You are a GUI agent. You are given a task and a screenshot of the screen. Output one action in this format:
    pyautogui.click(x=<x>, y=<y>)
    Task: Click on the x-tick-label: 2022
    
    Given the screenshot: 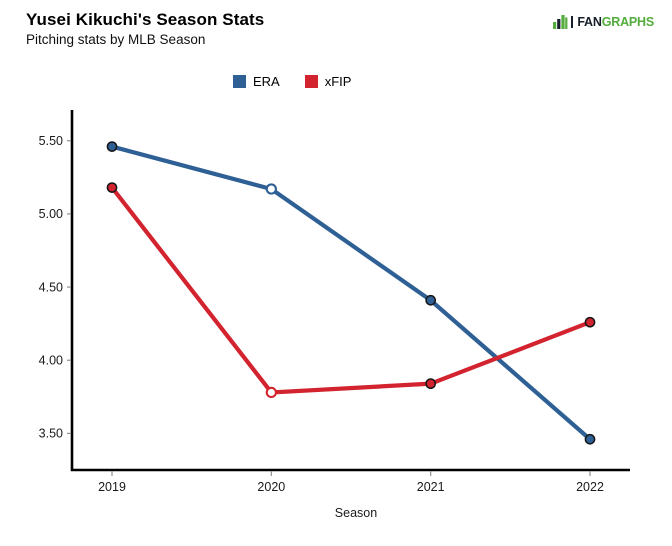 What is the action you would take?
    pyautogui.click(x=590, y=487)
    